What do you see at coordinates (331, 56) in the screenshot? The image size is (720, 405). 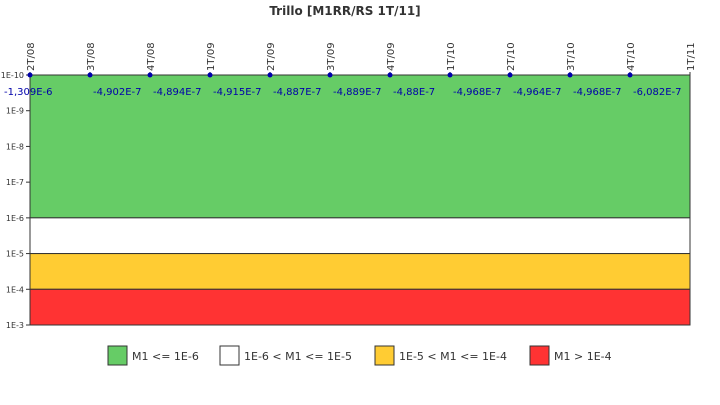 I see `x-tick-label: 3T/09` at bounding box center [331, 56].